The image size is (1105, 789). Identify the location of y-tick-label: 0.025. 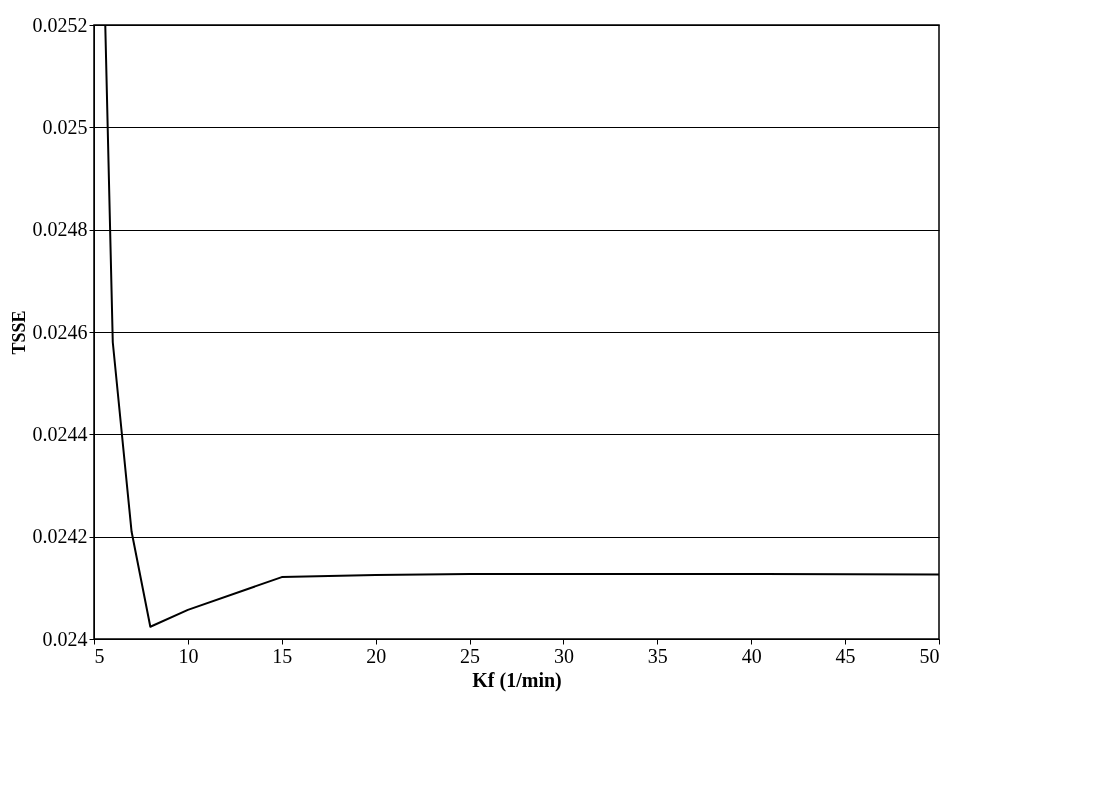
(65, 126).